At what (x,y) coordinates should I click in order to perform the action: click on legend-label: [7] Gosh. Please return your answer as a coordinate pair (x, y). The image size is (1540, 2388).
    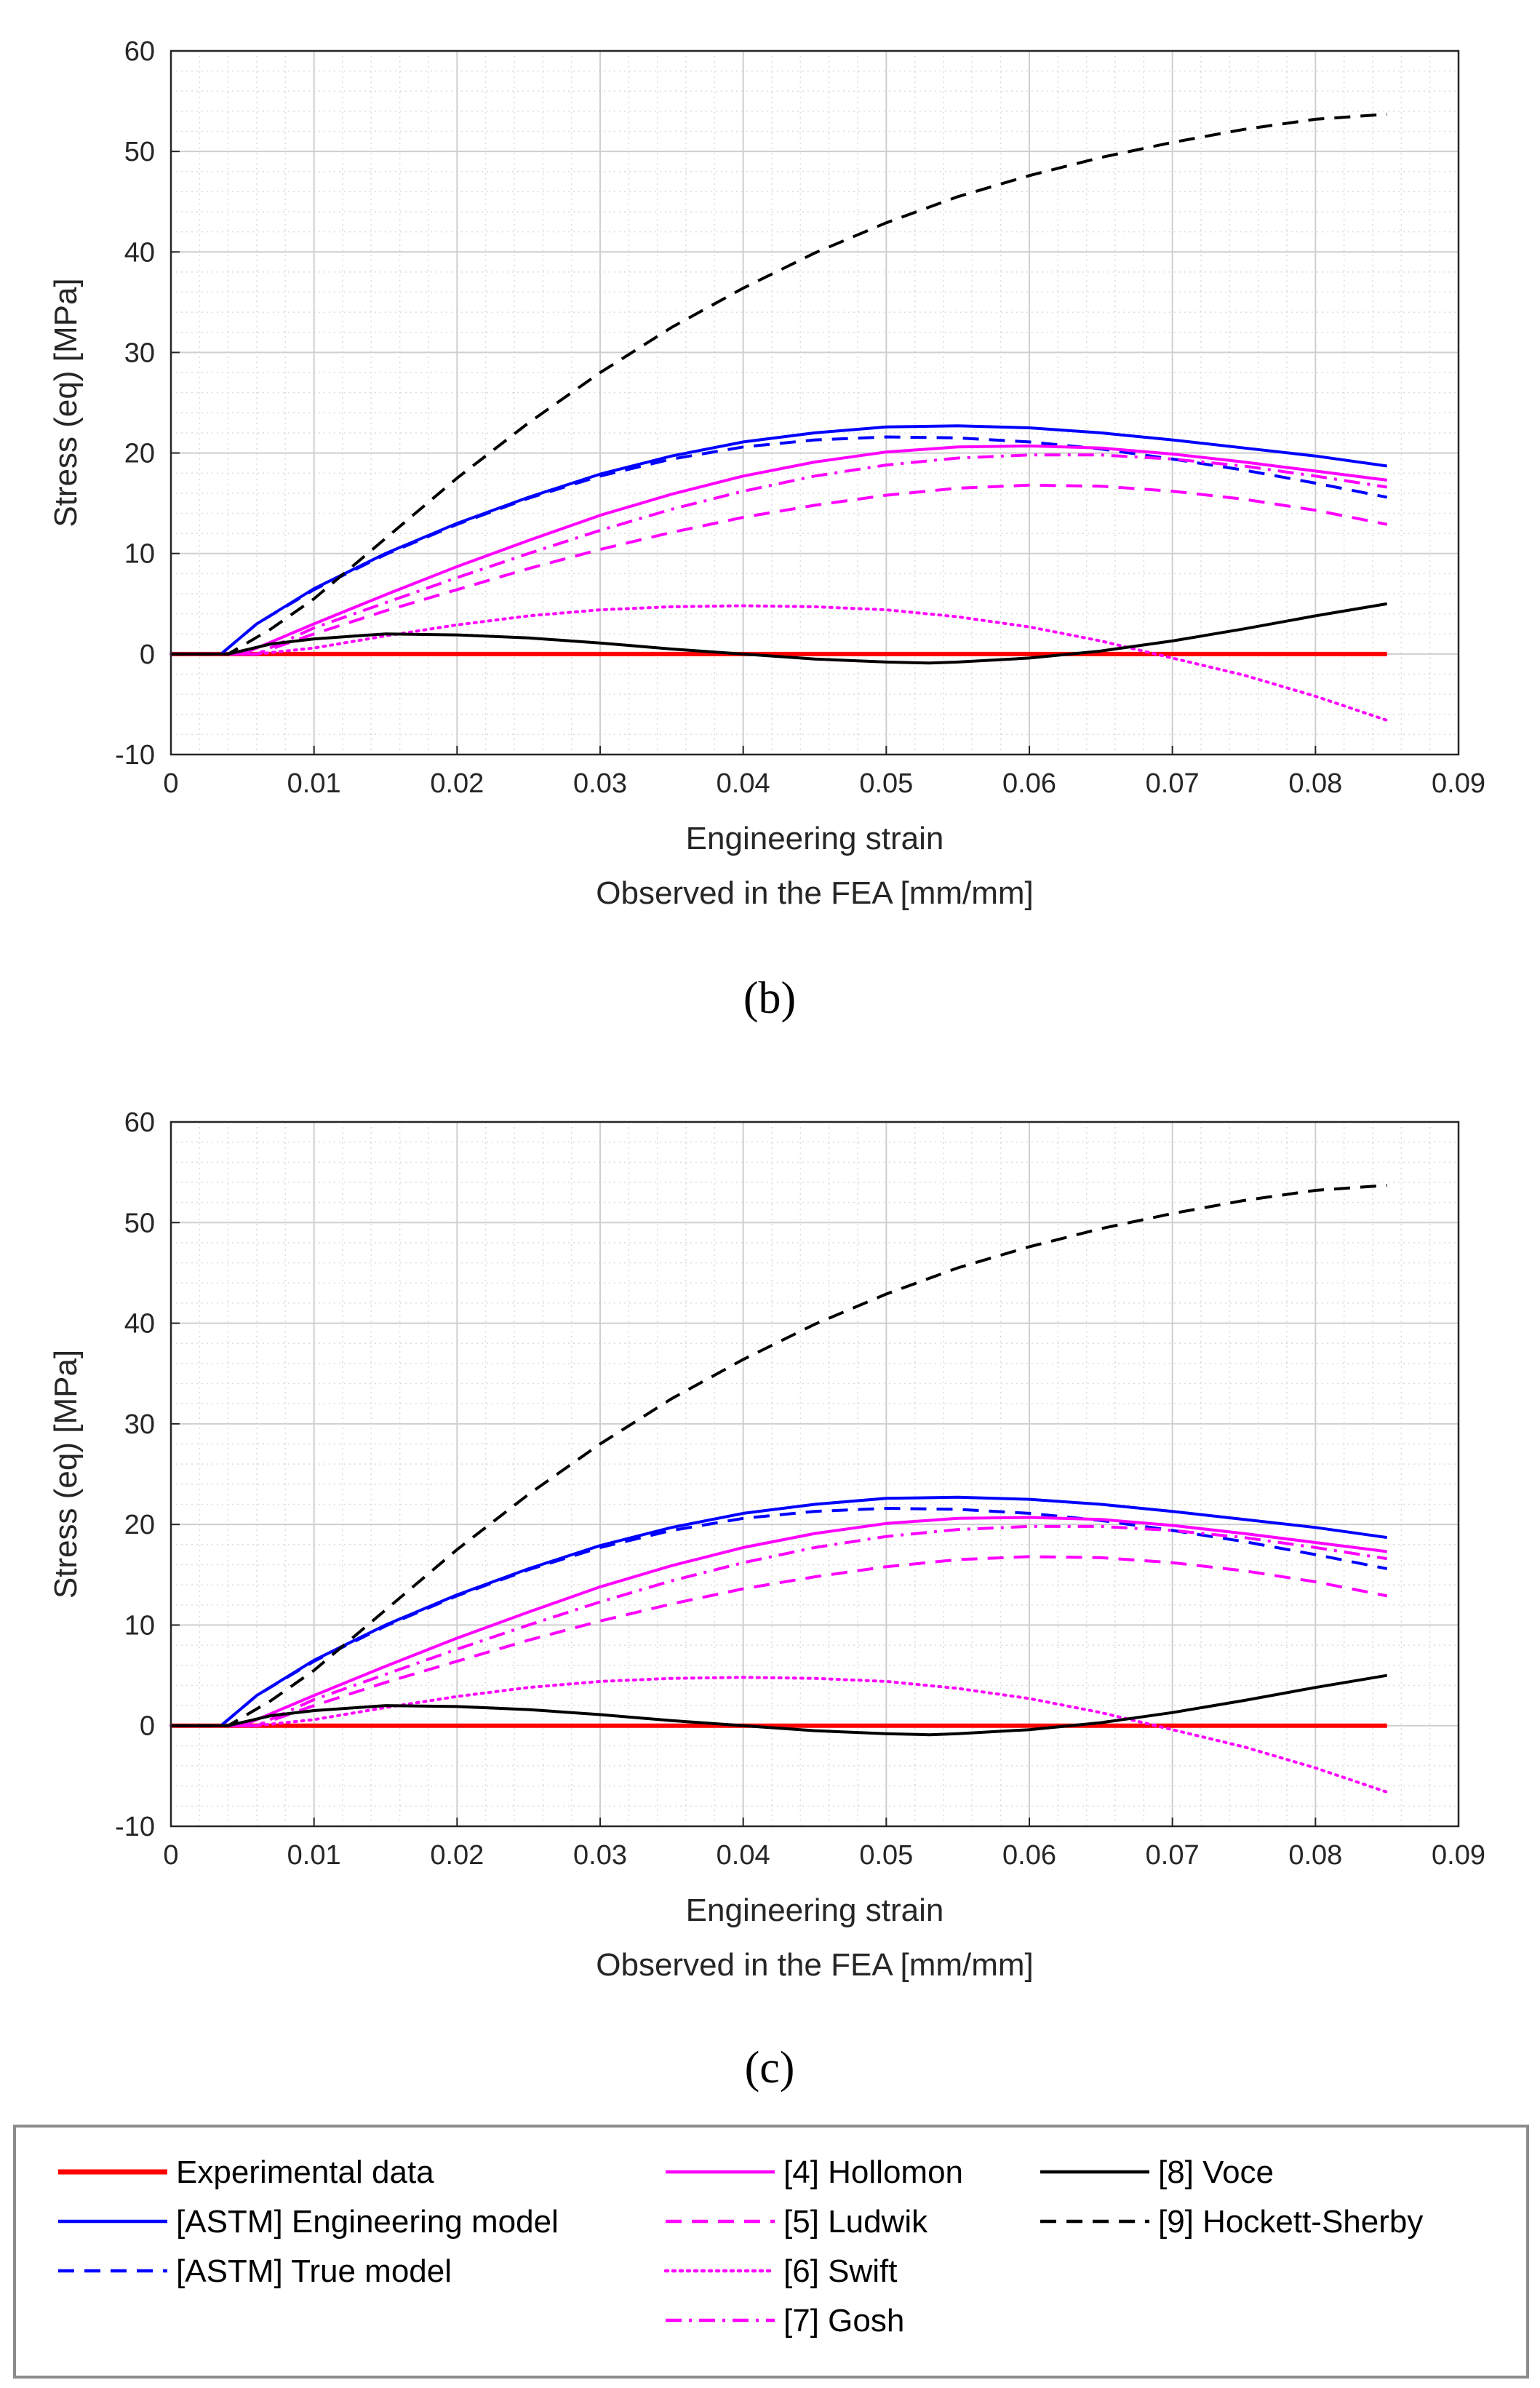
    Looking at the image, I should click on (844, 2321).